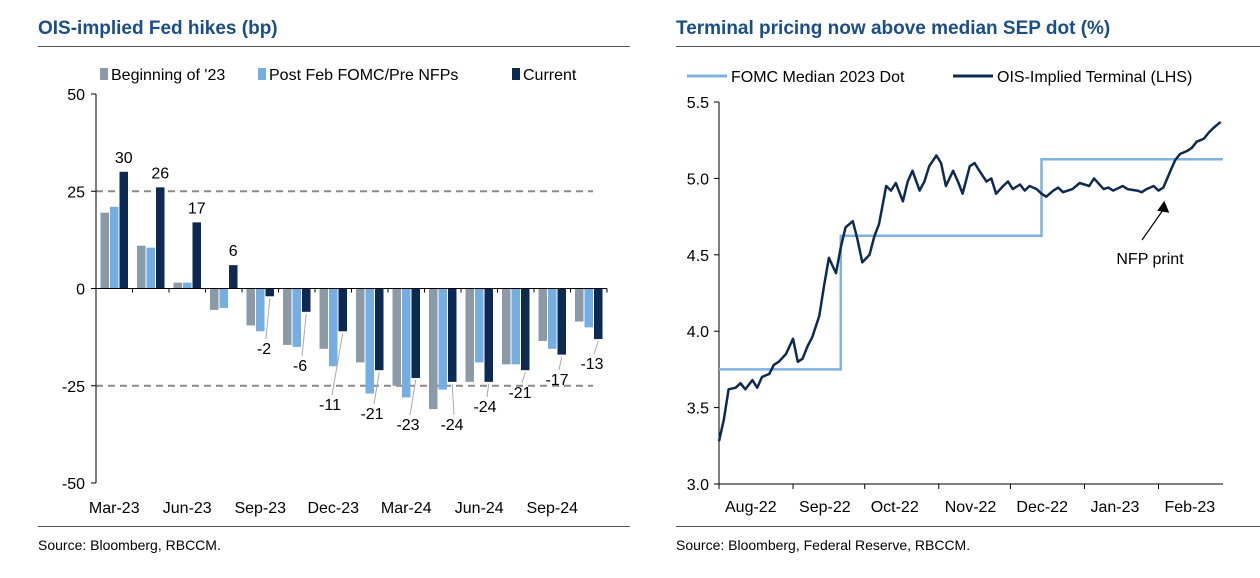 This screenshot has height=578, width=1260. Describe the element at coordinates (187, 508) in the screenshot. I see `x-tick-label: Jun-23` at that location.